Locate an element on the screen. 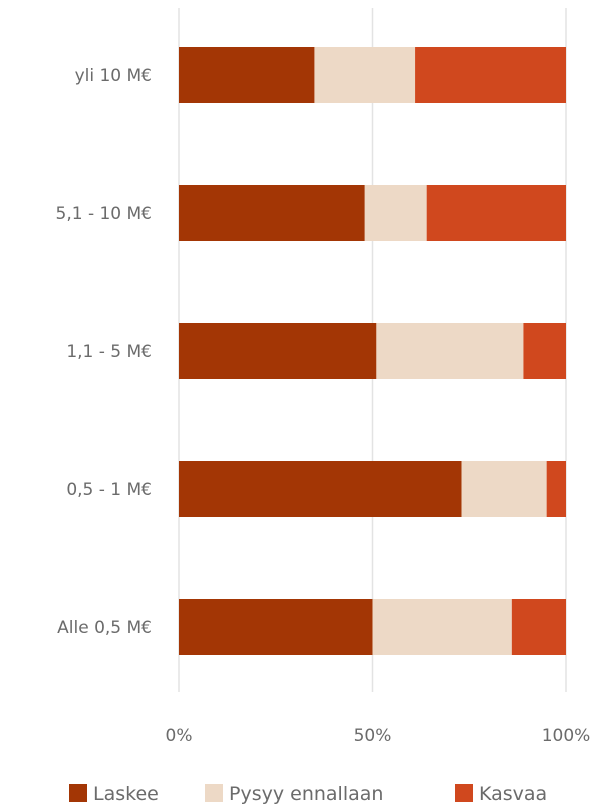 This screenshot has height=807, width=595. legend-label: Pysyy ennallaan is located at coordinates (306, 794).